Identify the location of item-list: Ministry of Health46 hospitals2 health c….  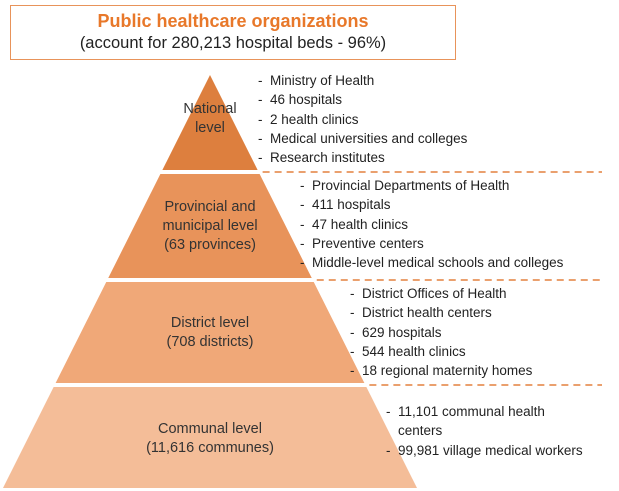
(362, 119).